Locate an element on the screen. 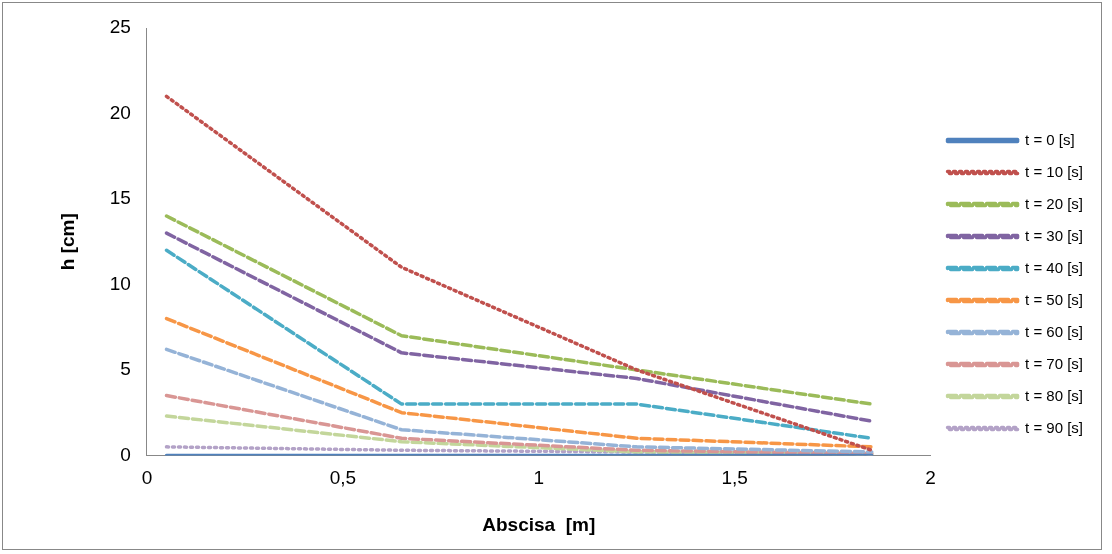 The width and height of the screenshot is (1112, 554). legend-label: t = 40 [s] is located at coordinates (1054, 267).